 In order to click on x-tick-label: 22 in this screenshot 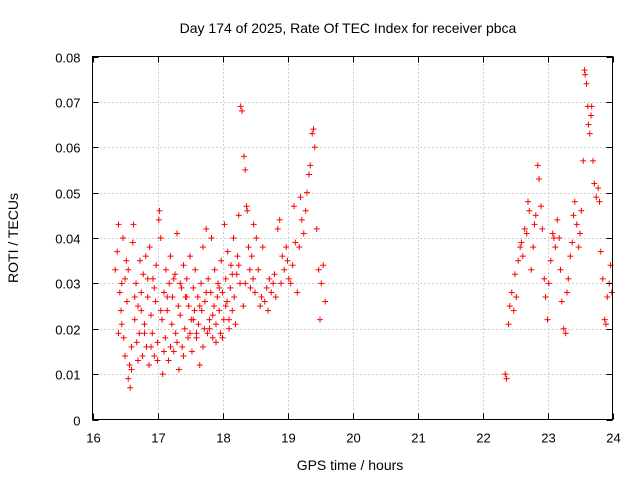, I will do `click(483, 438)`.